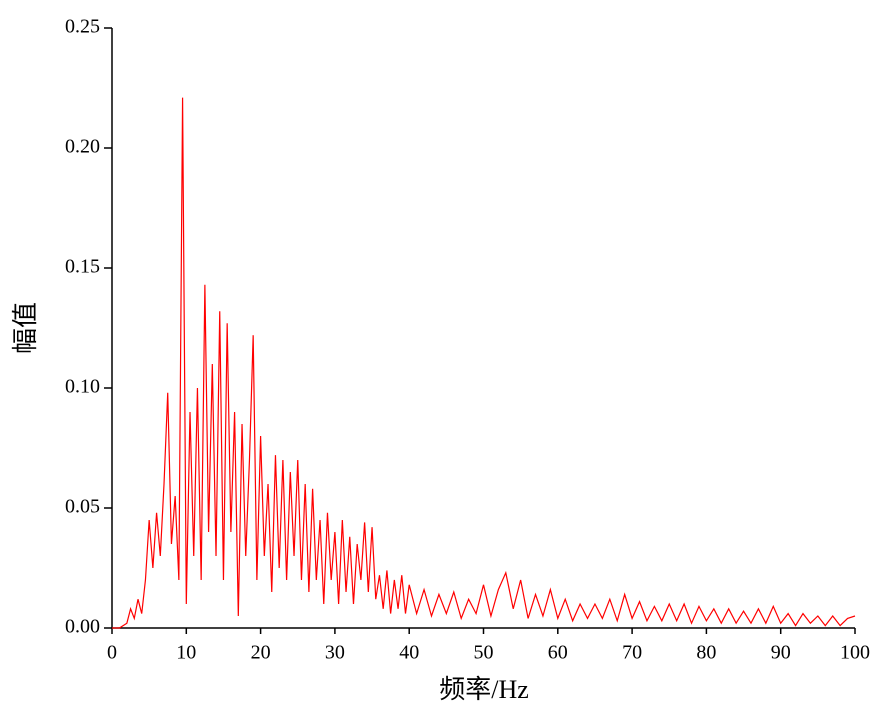 The image size is (890, 710). Describe the element at coordinates (186, 653) in the screenshot. I see `x-tick-label: 10` at that location.